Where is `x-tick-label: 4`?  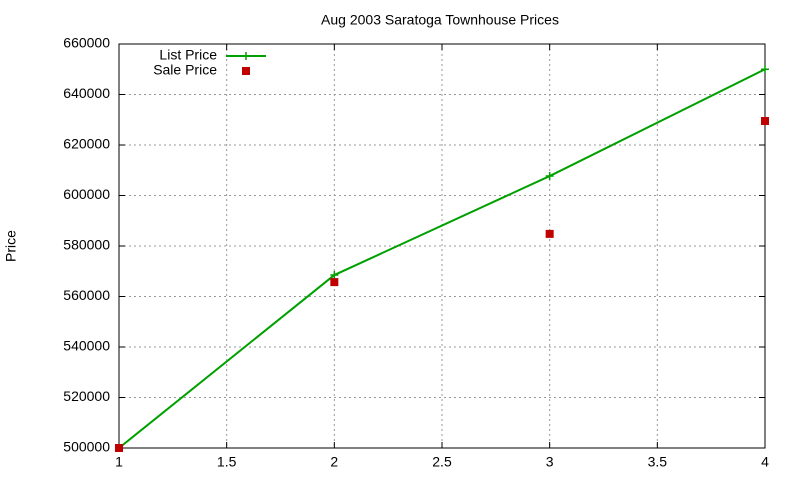 x-tick-label: 4 is located at coordinates (765, 462).